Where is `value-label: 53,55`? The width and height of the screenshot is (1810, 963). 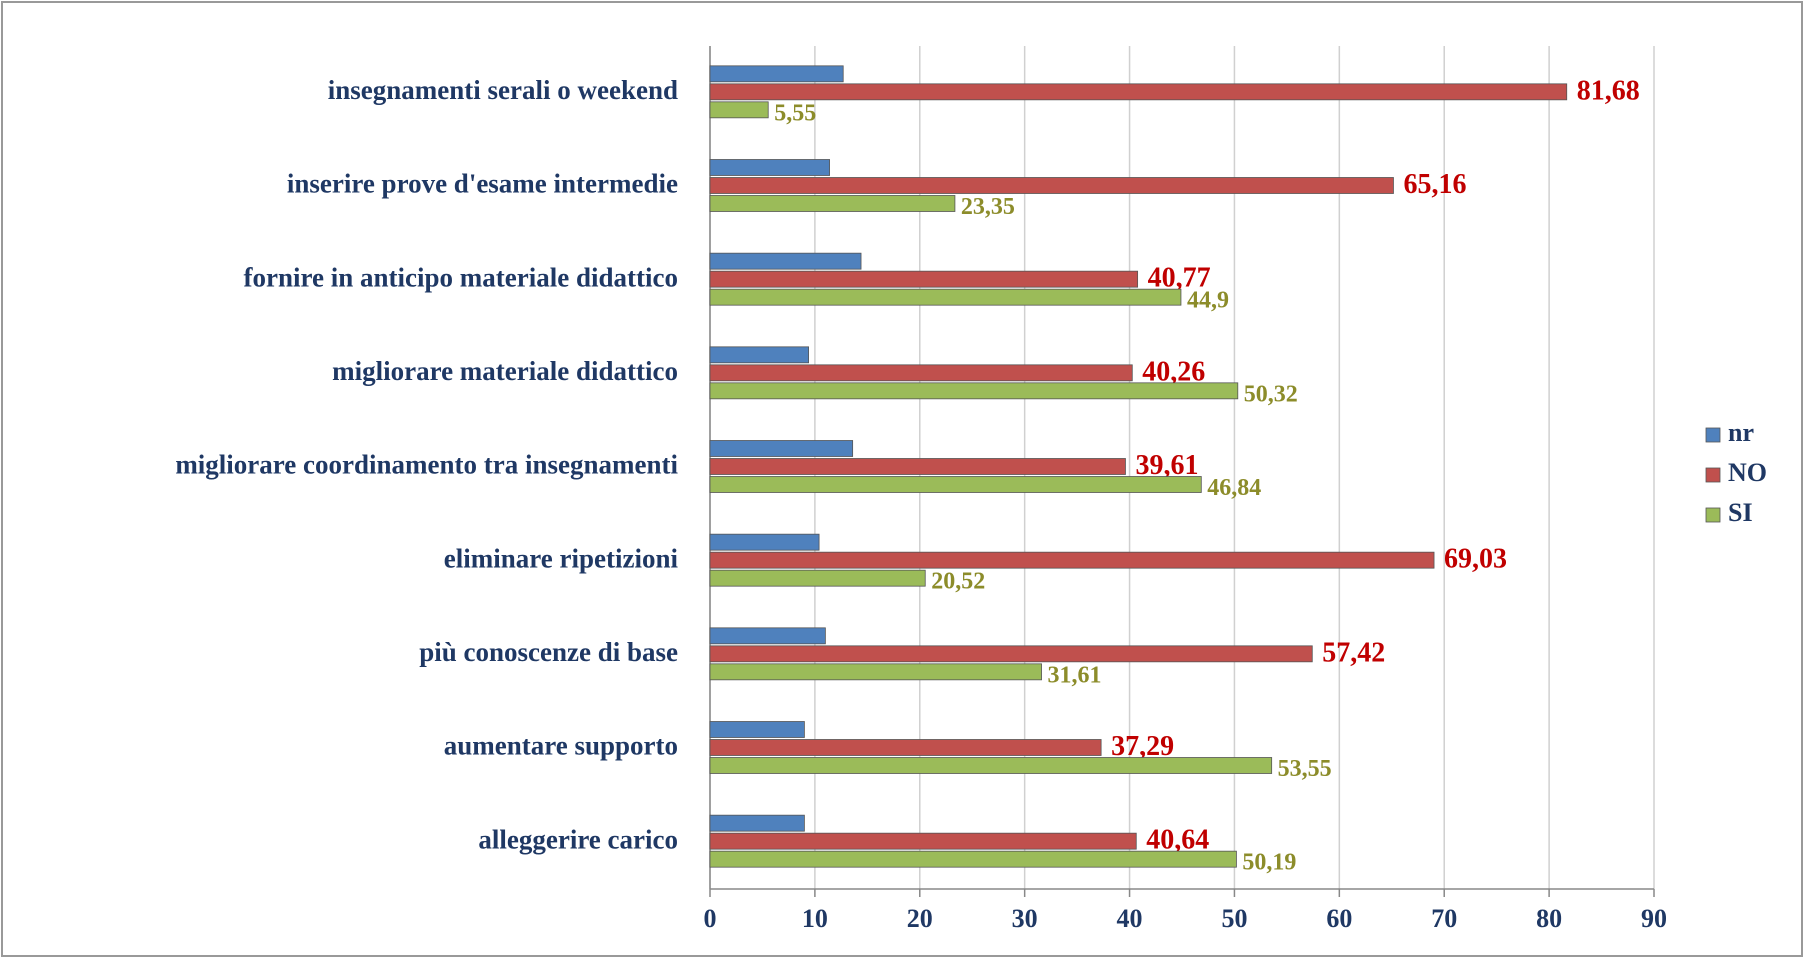 value-label: 53,55 is located at coordinates (1305, 769).